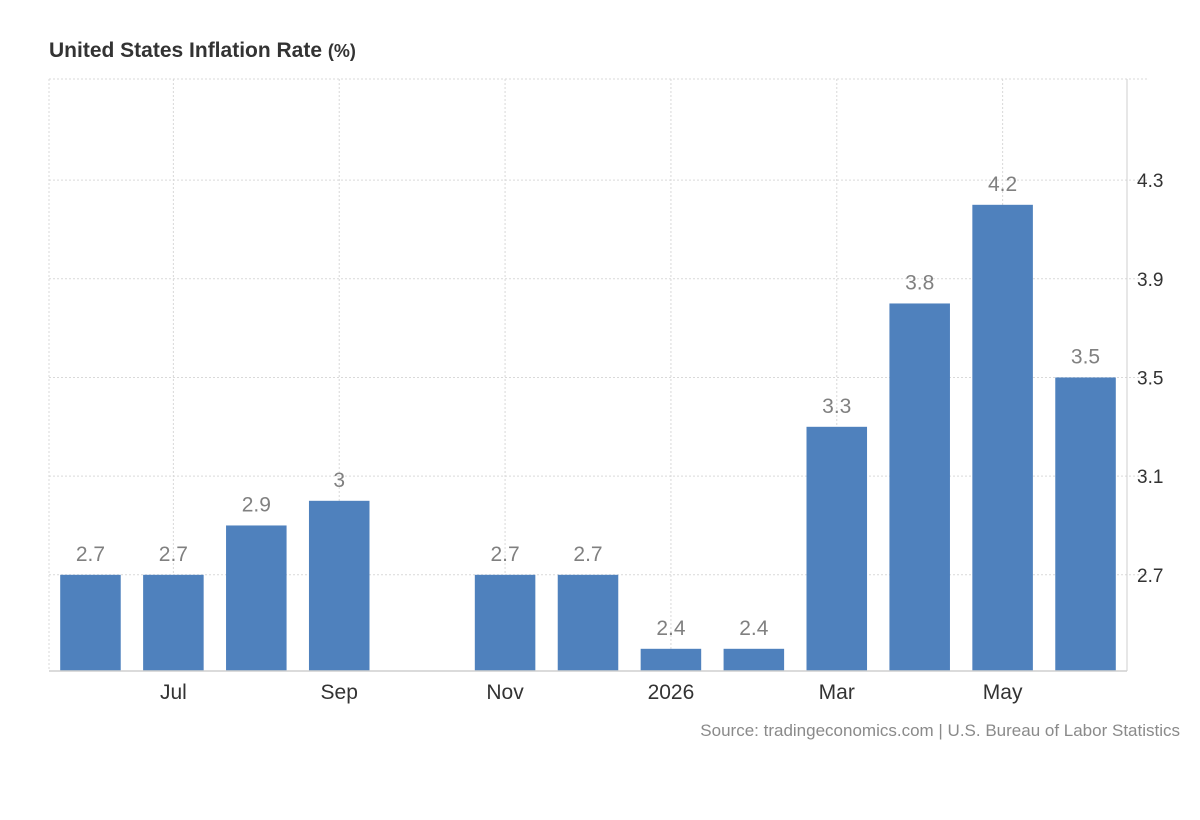 This screenshot has width=1200, height=820. I want to click on x-tick-label: 2026, so click(671, 692).